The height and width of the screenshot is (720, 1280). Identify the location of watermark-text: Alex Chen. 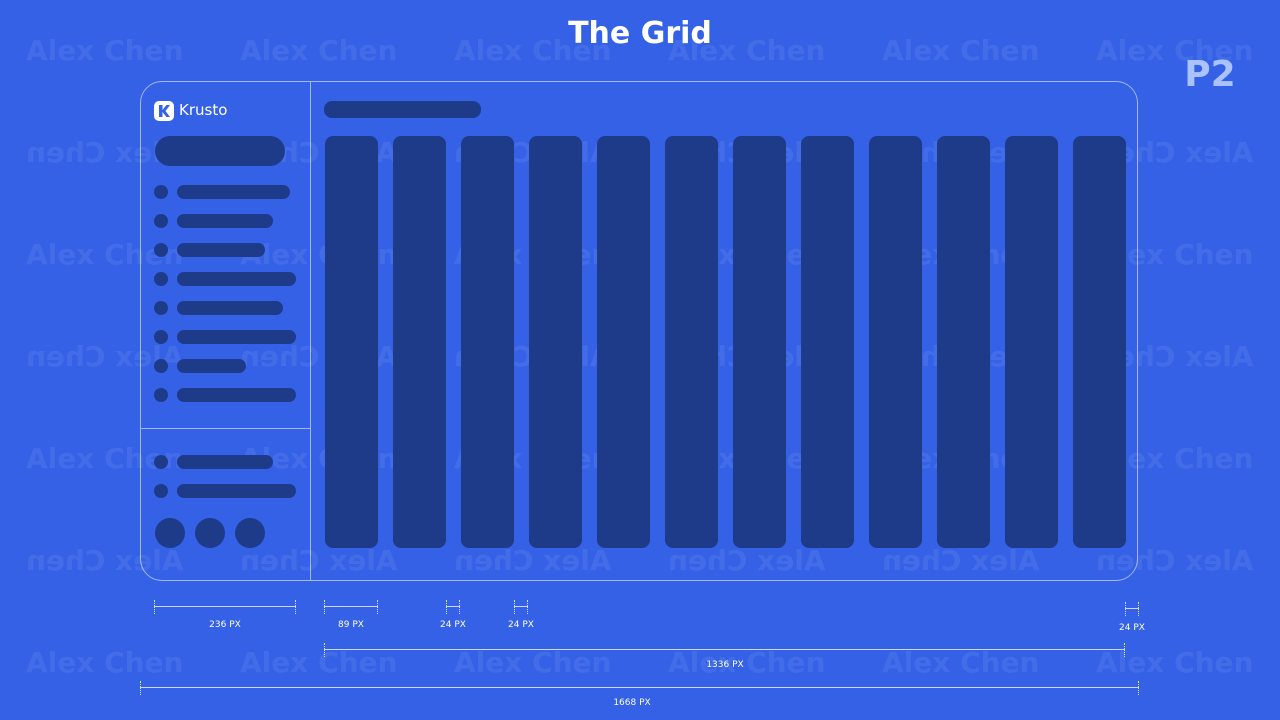
(105, 662).